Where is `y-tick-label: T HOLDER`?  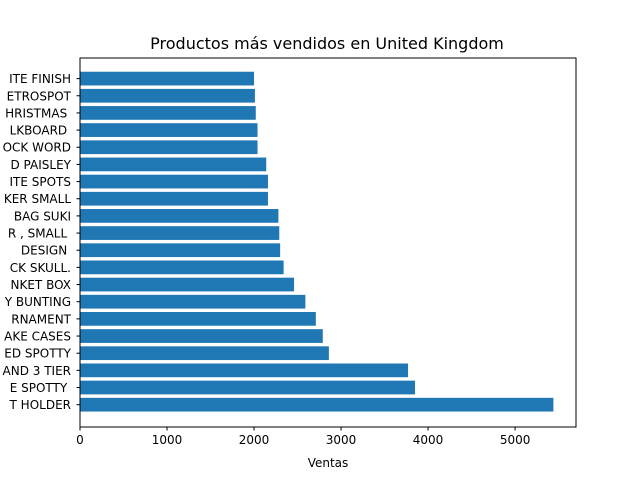
y-tick-label: T HOLDER is located at coordinates (40, 405).